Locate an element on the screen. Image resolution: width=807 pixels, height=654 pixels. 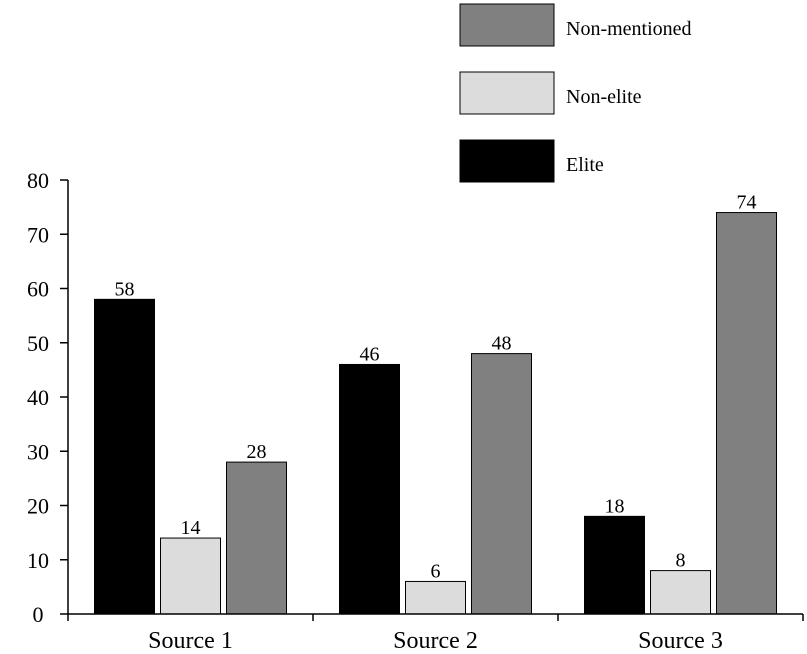
legend-swatch-non-mentioned is located at coordinates (507, 25).